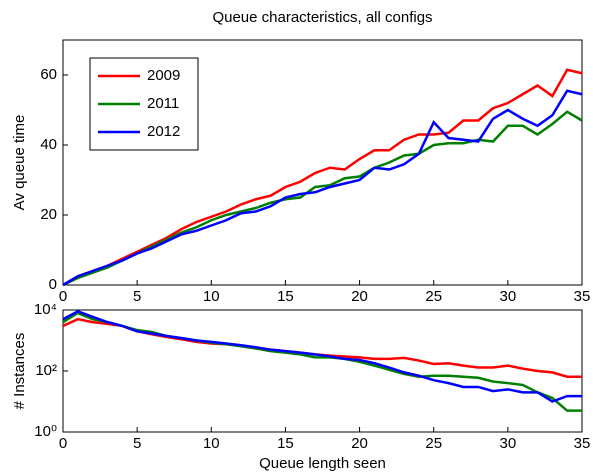 The image size is (593, 476). I want to click on legend-label: 2012, so click(163, 131).